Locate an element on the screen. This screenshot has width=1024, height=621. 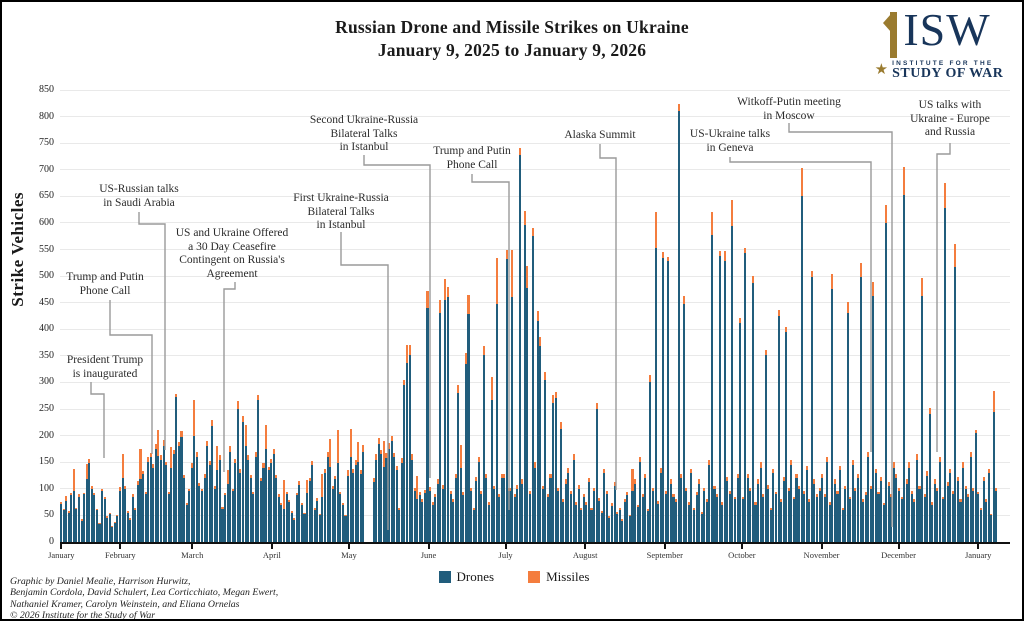
drones-swatch-icon is located at coordinates (444, 577).